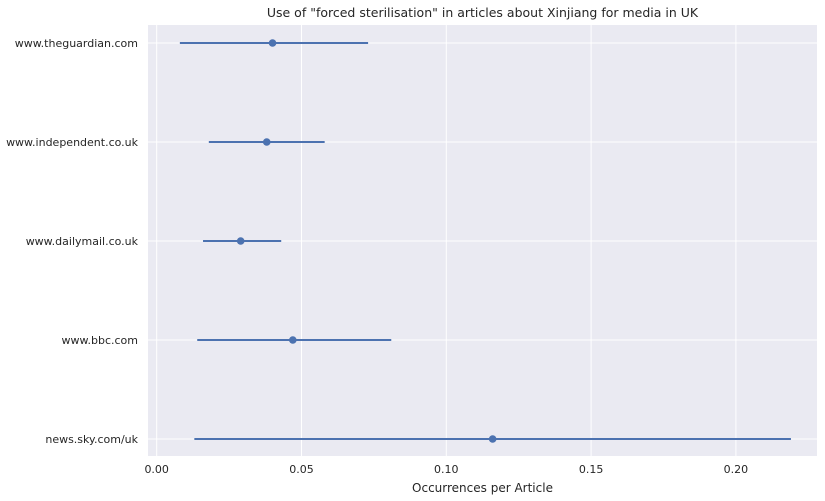  I want to click on x-tick-label: 0.20, so click(736, 469).